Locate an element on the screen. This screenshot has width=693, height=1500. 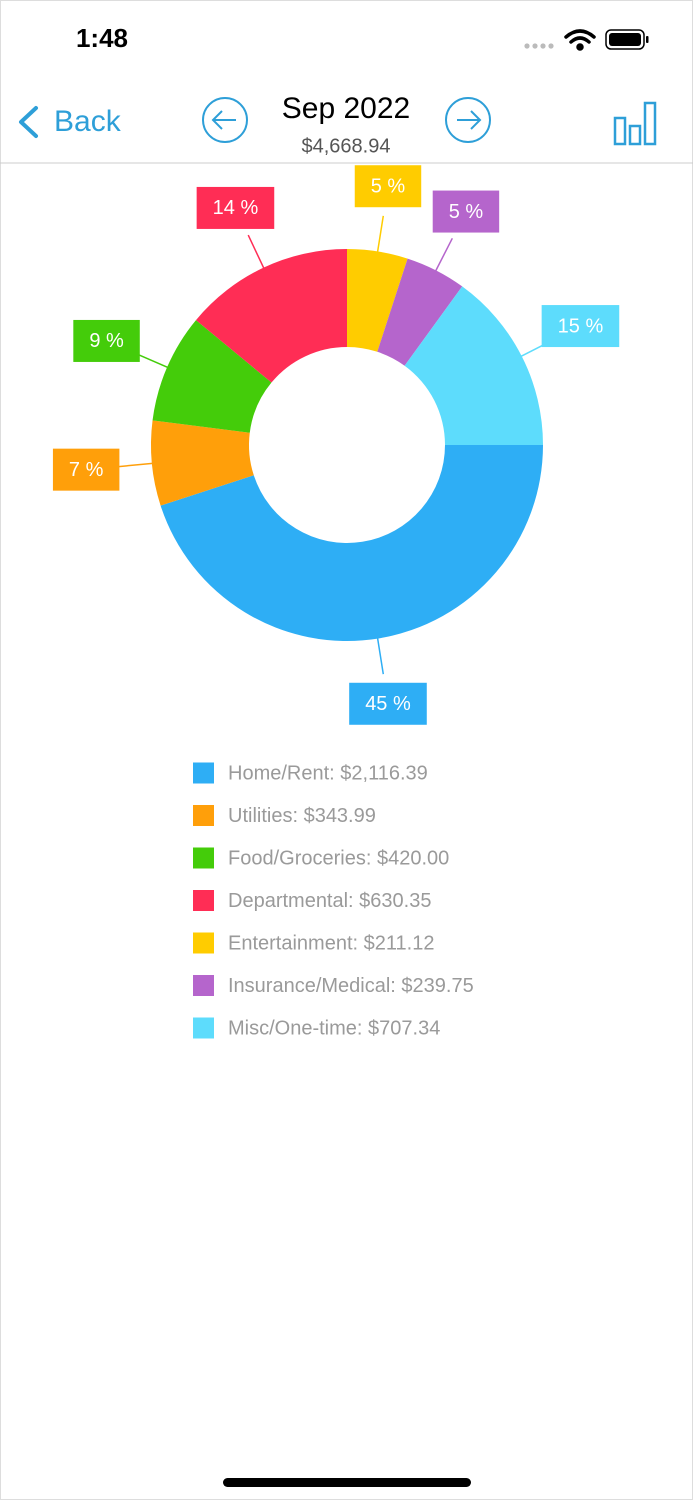
month-title: Sep 2022 is located at coordinates (346, 108).